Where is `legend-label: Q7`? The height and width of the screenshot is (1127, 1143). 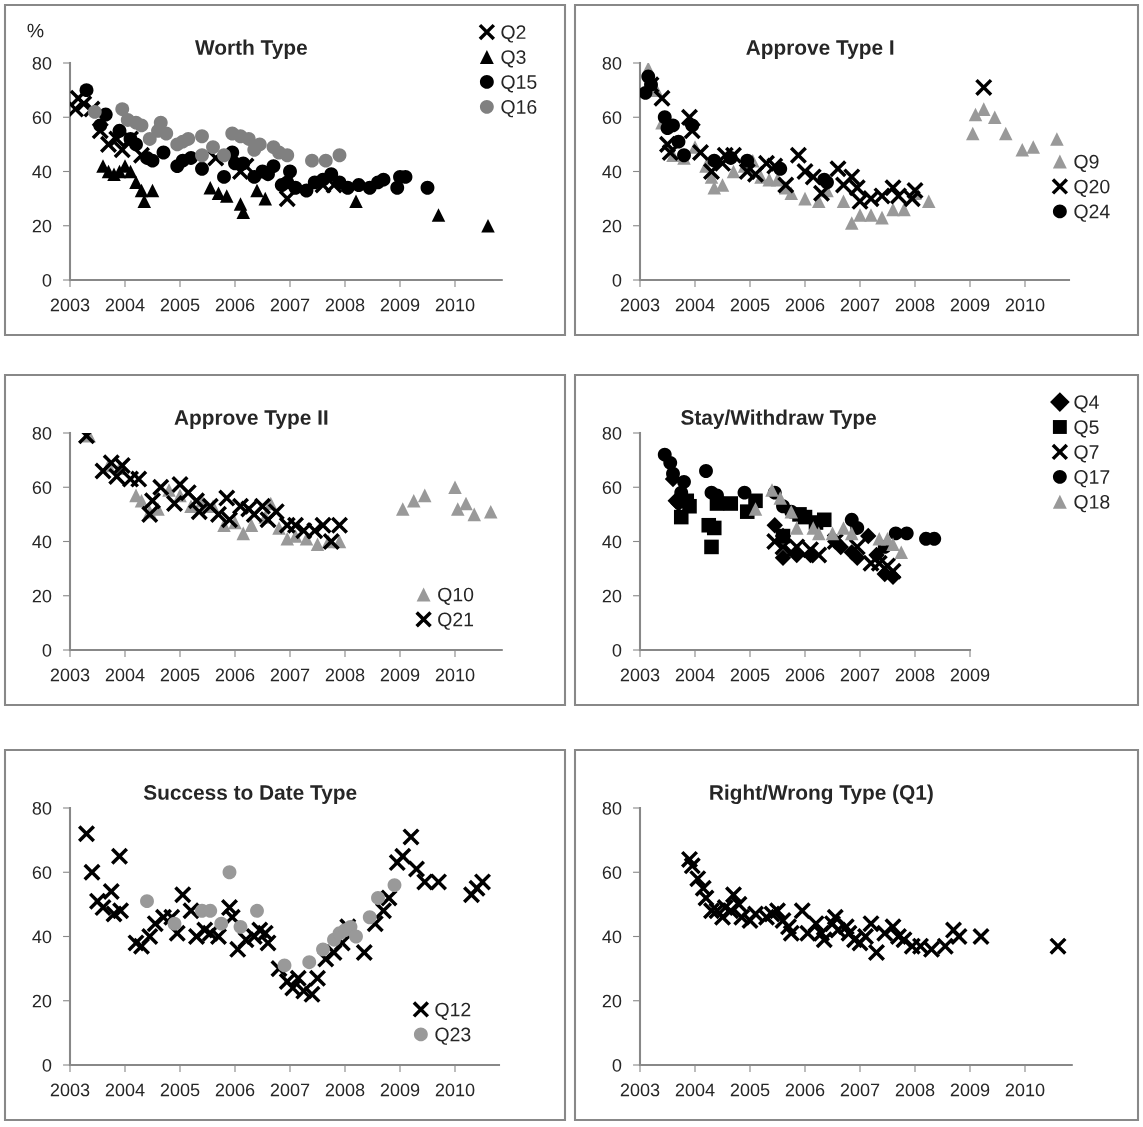
legend-label: Q7 is located at coordinates (1086, 454).